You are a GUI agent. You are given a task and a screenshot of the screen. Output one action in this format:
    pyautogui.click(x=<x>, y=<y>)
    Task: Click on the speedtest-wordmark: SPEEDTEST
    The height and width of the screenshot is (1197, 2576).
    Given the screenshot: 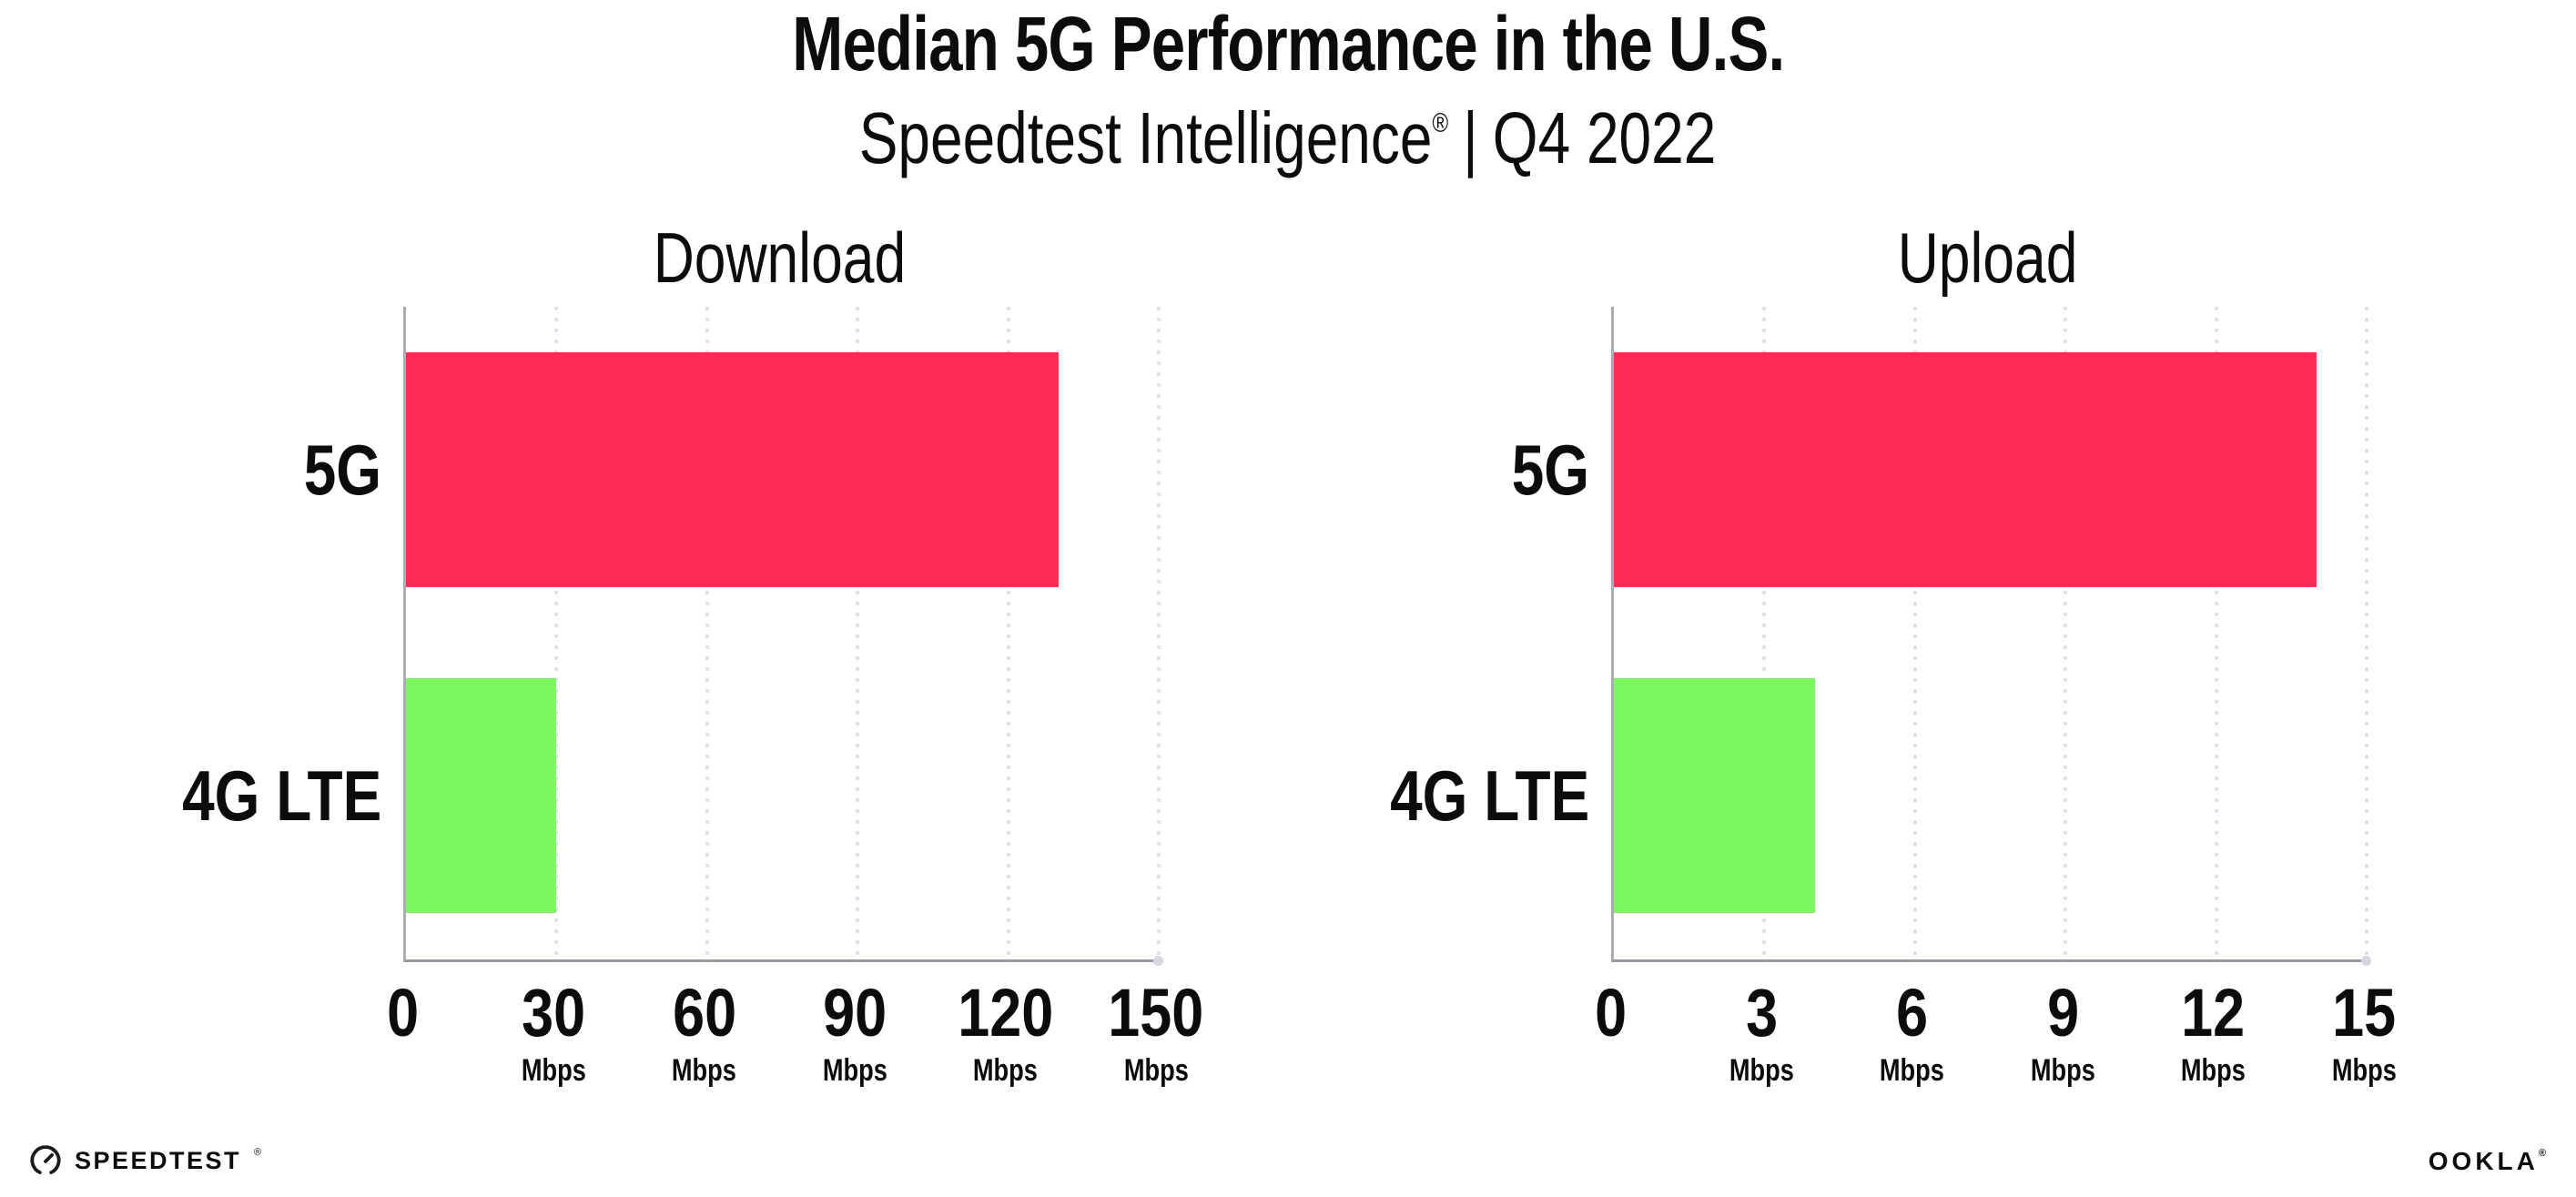 What is the action you would take?
    pyautogui.click(x=158, y=1160)
    